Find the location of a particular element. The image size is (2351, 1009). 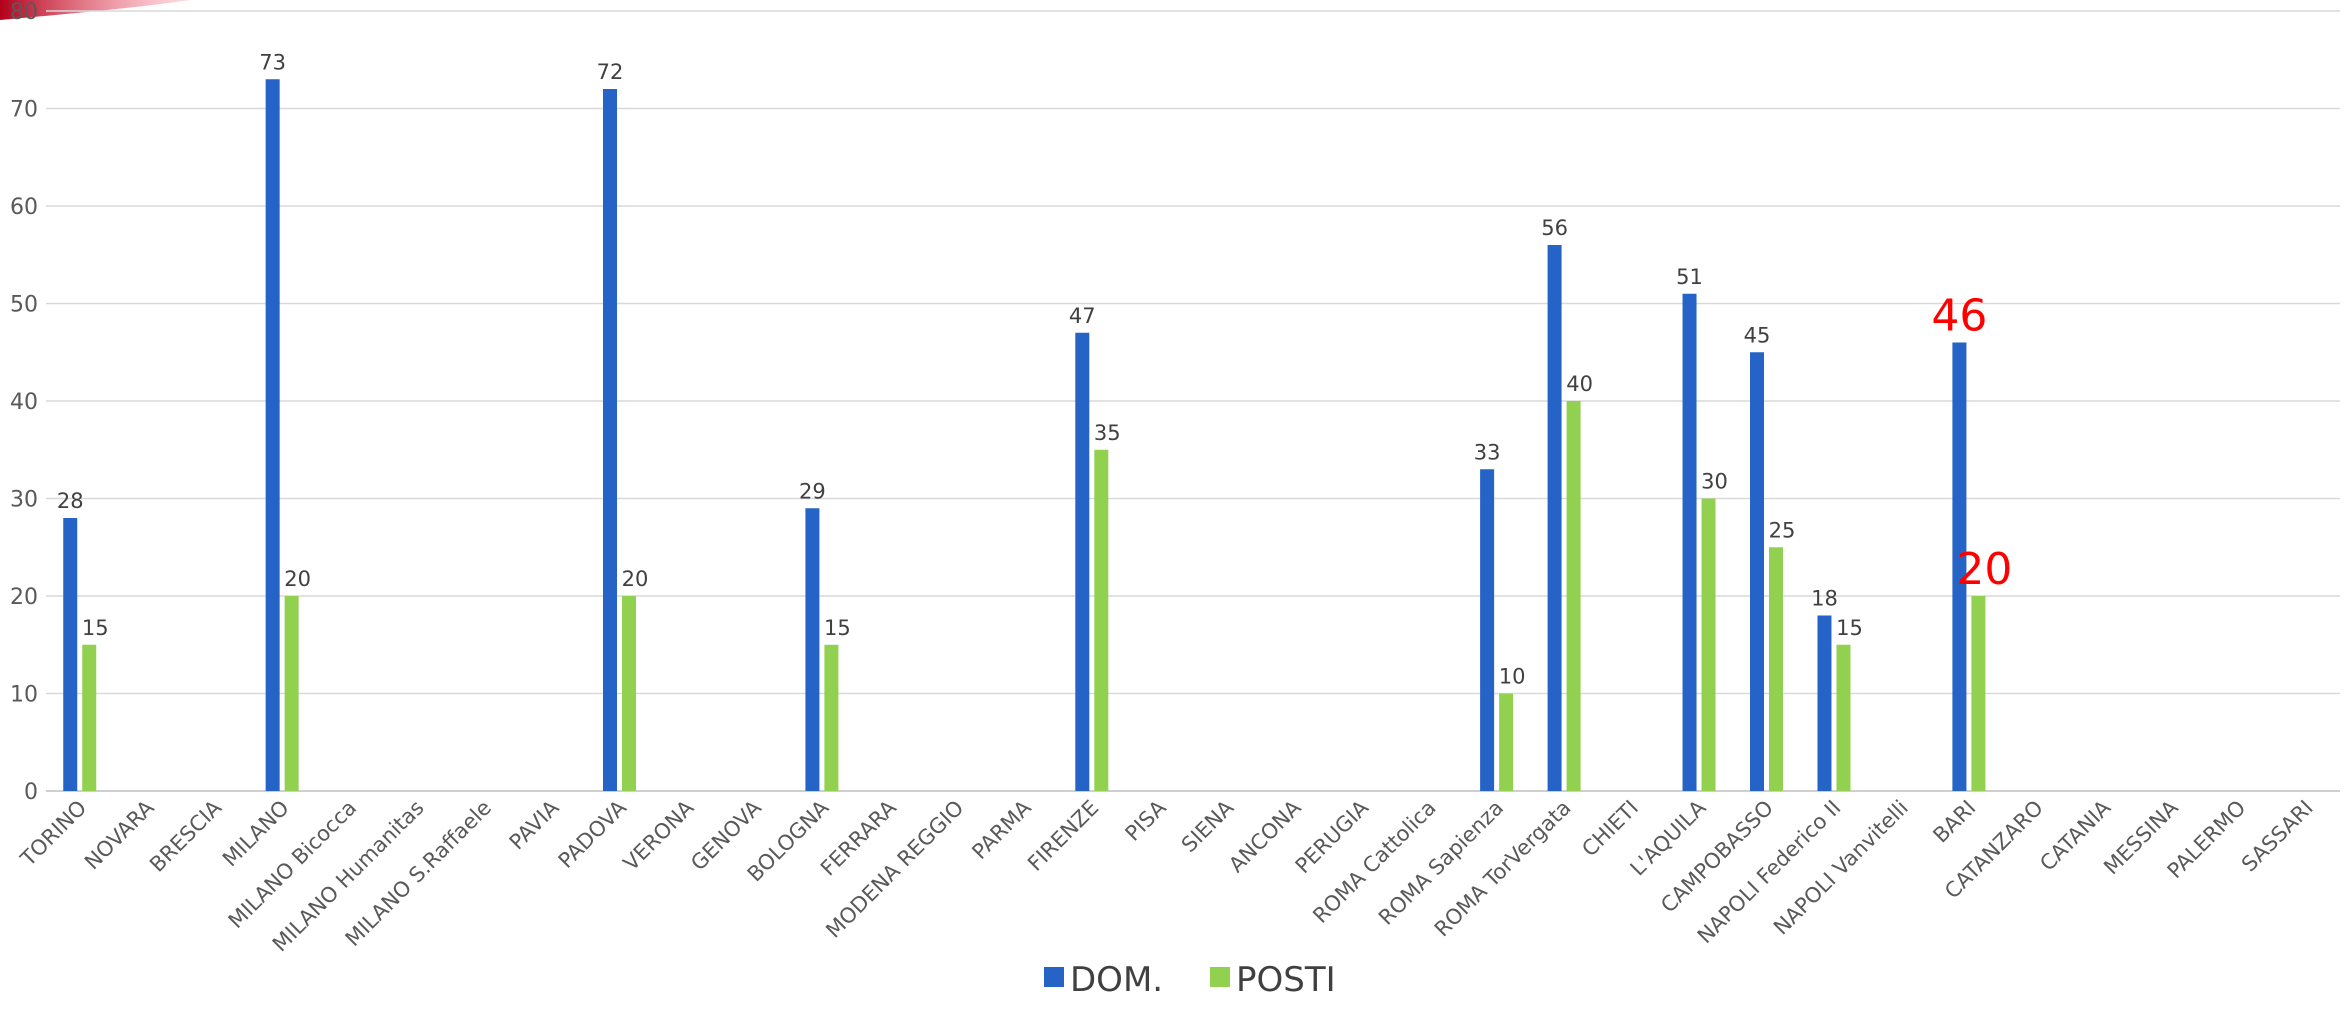

y-tick-label: 70 is located at coordinates (24, 110).